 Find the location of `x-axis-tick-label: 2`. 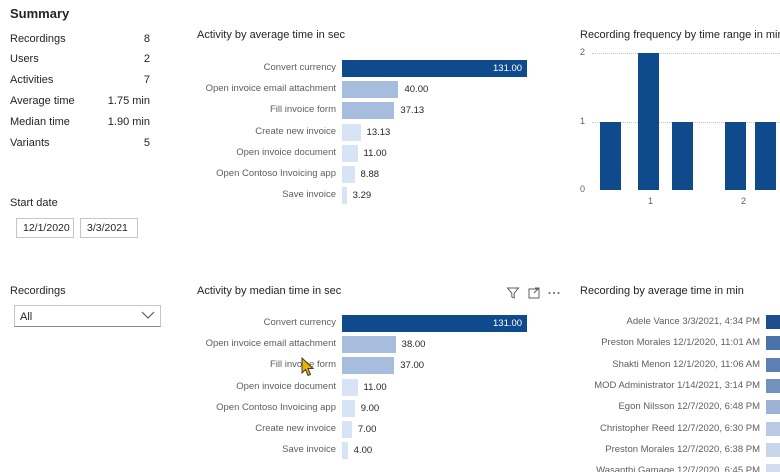

x-axis-tick-label: 2 is located at coordinates (744, 201).